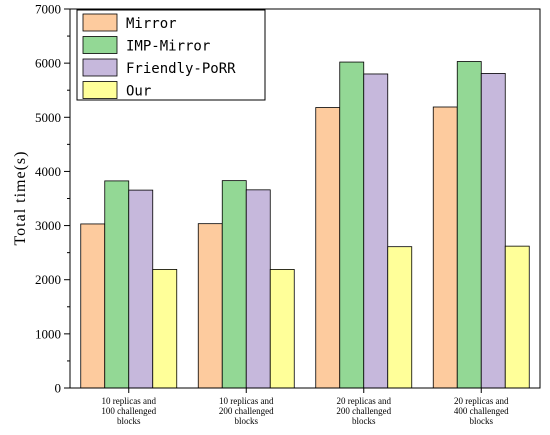  I want to click on y-tick-label: 1000, so click(48, 333).